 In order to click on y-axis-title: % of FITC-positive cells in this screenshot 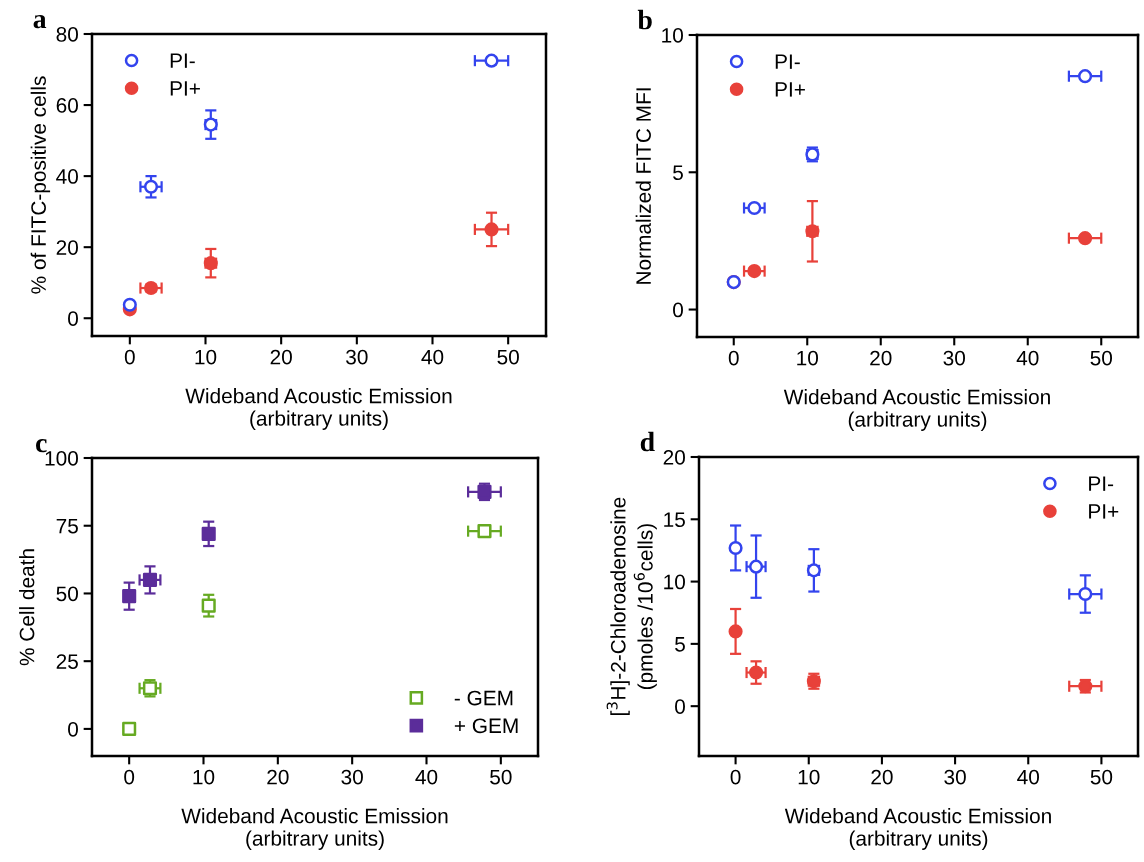, I will do `click(40, 185)`.